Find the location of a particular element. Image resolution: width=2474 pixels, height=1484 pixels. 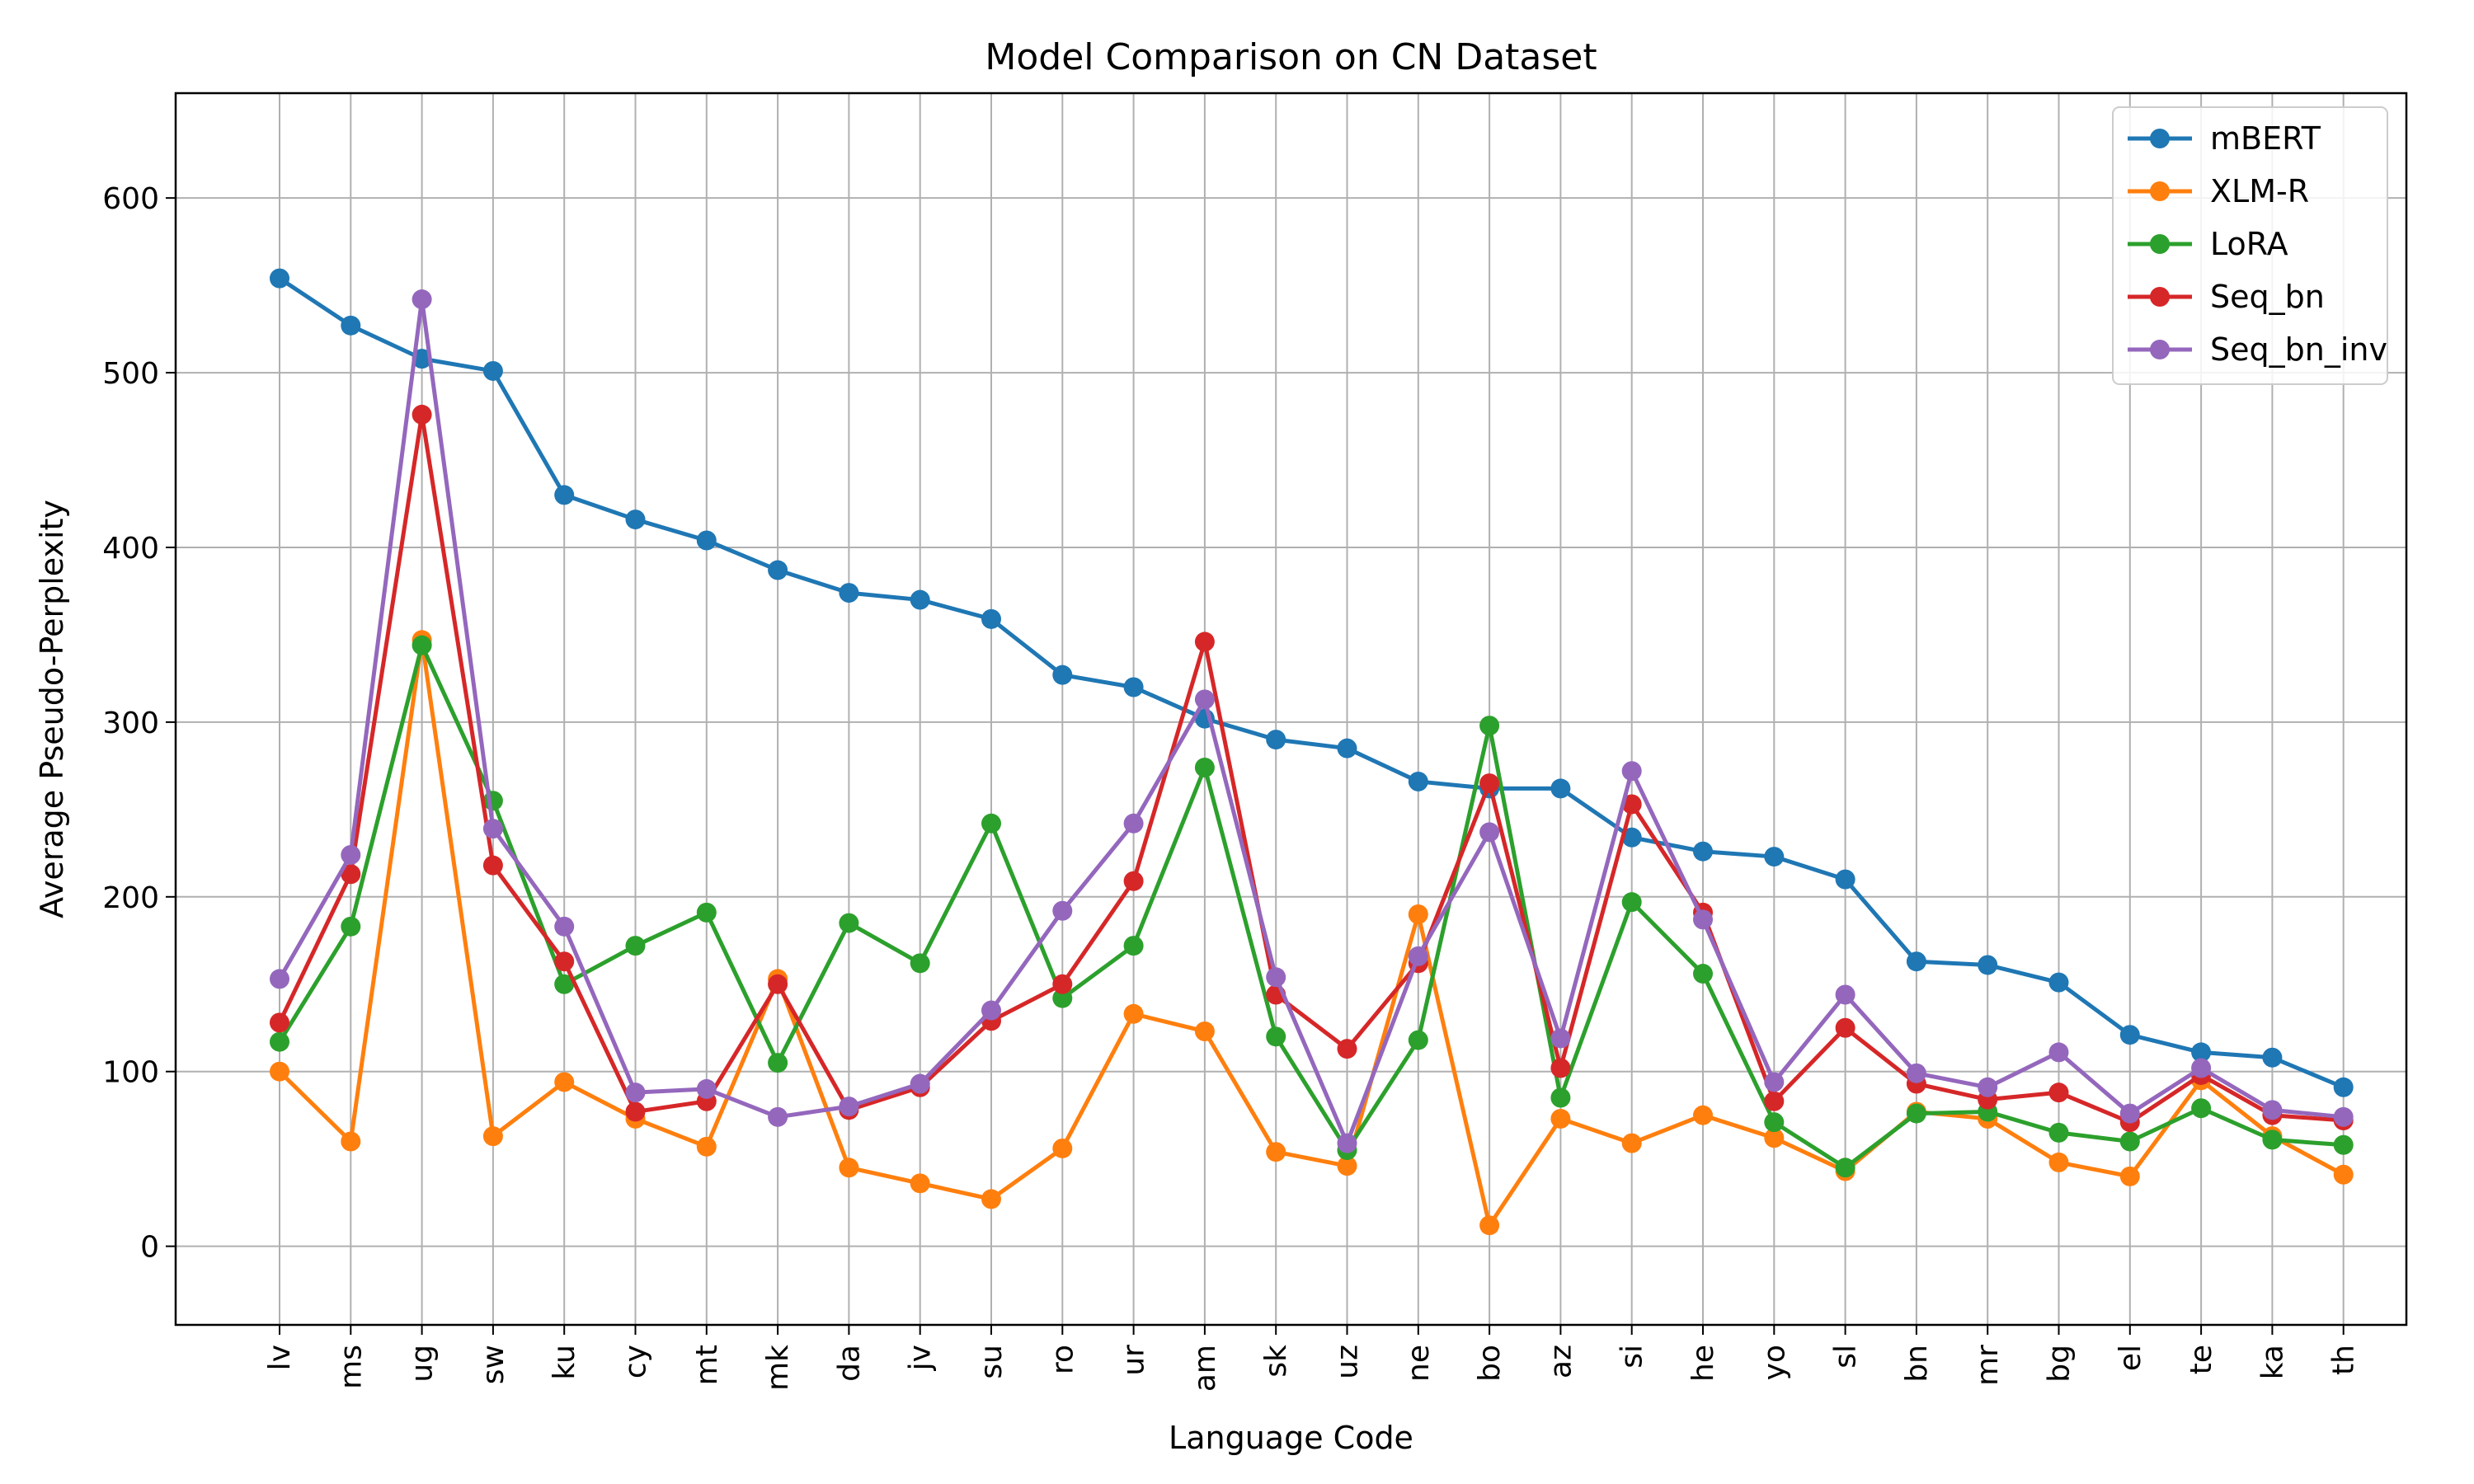

x-tick-label: he is located at coordinates (1703, 1363).